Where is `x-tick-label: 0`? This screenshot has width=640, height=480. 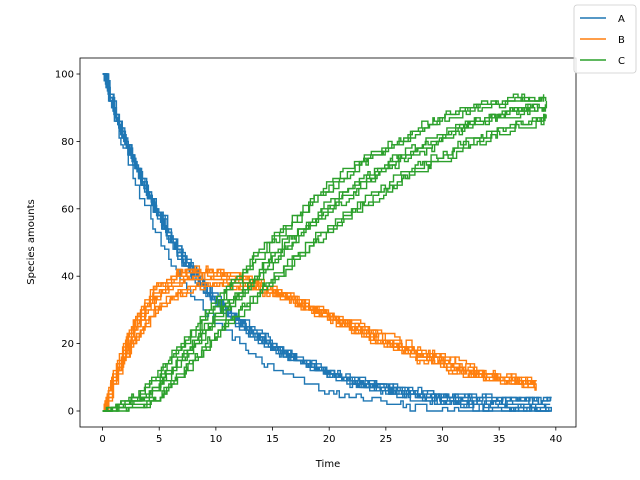
x-tick-label: 0 is located at coordinates (102, 439).